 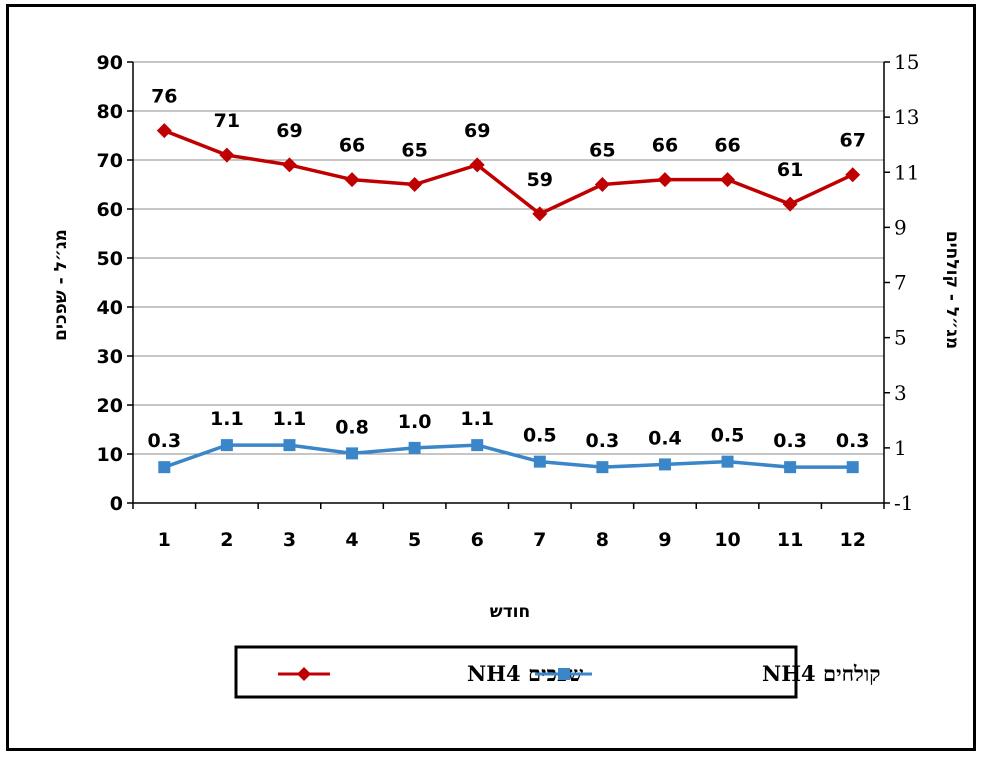 I want to click on y-left-tick-label: 70, so click(x=110, y=161).